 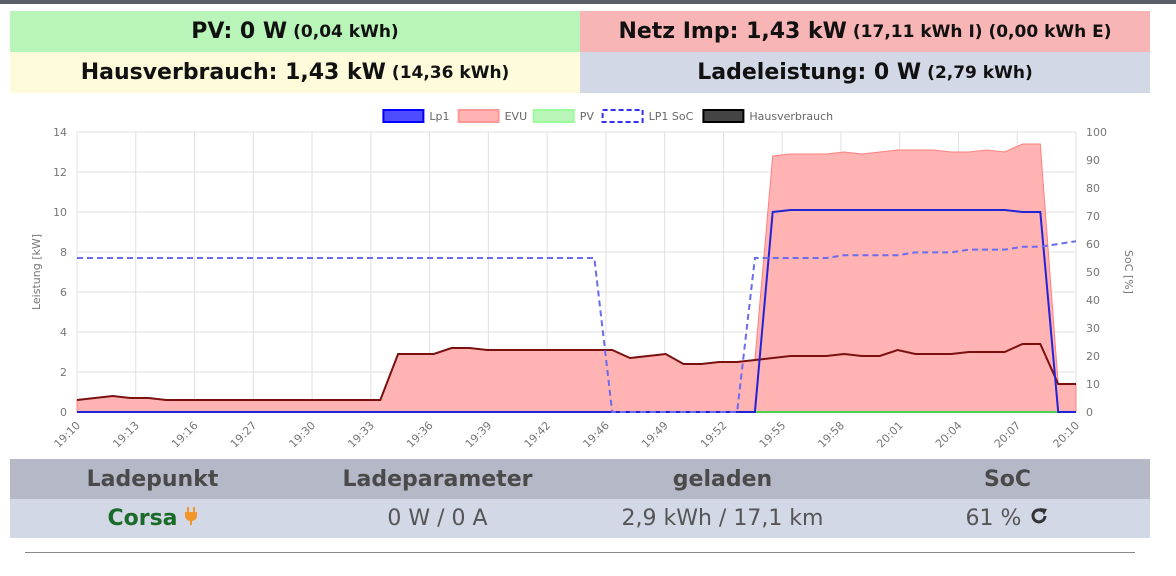 I want to click on plug-icon, so click(x=191, y=519).